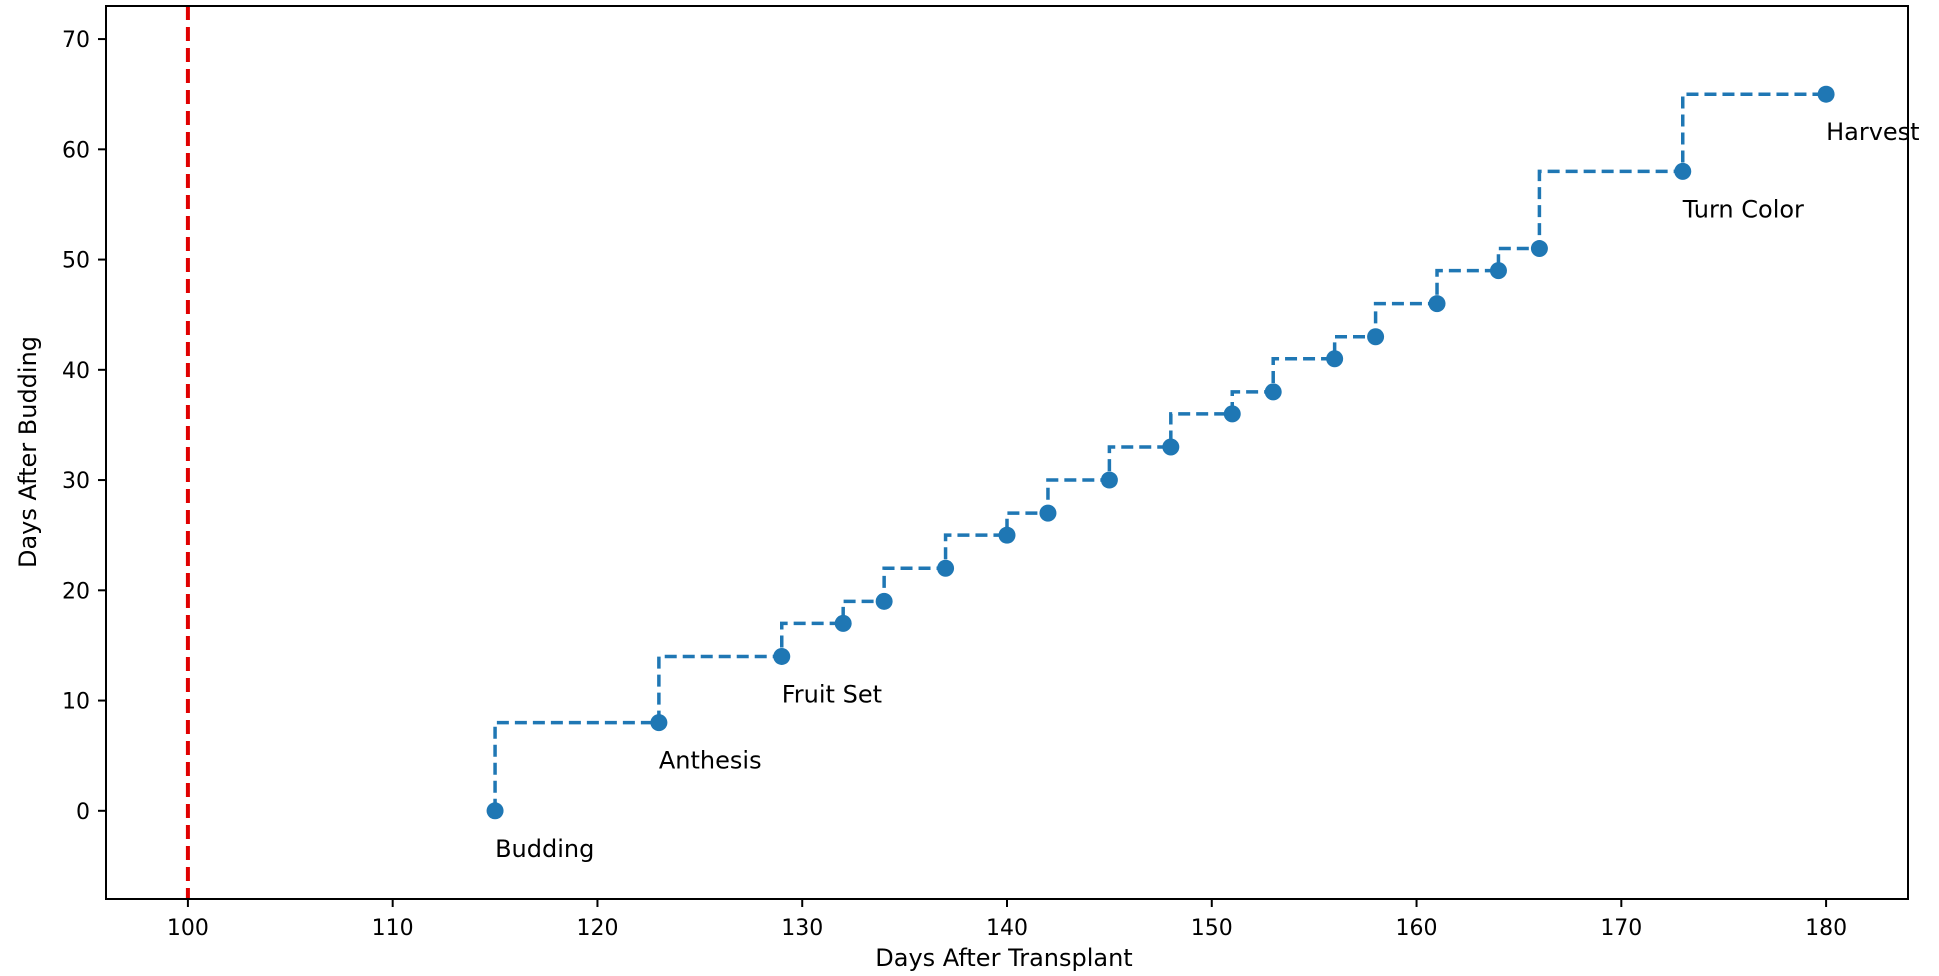 Image resolution: width=1939 pixels, height=976 pixels. What do you see at coordinates (1212, 928) in the screenshot?
I see `x-tick-label: 150` at bounding box center [1212, 928].